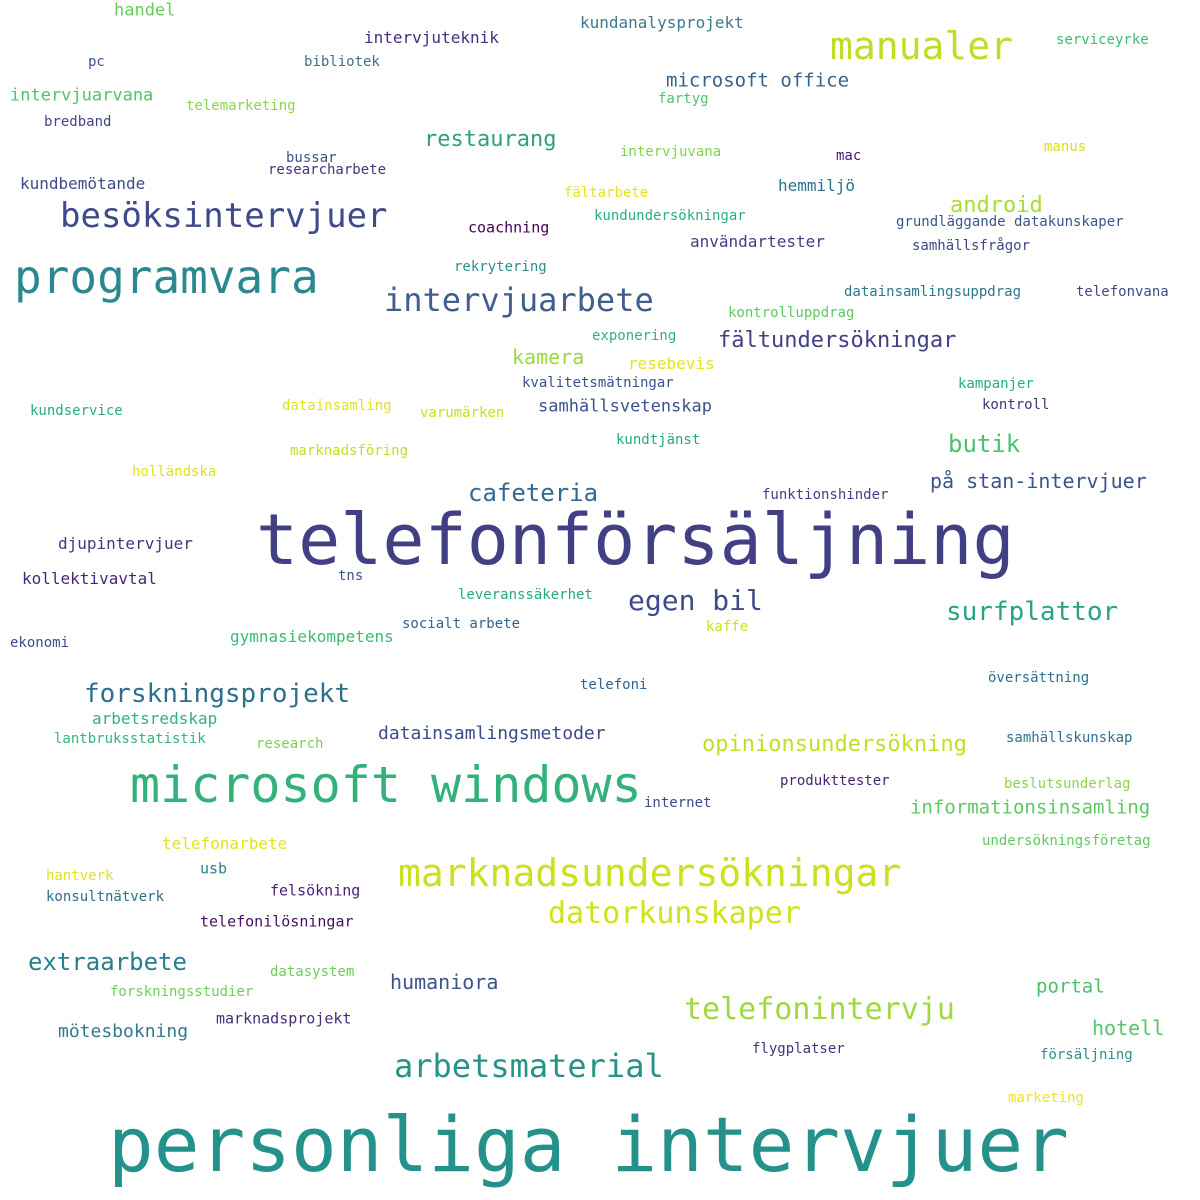  What do you see at coordinates (217, 694) in the screenshot?
I see `word-cloud-term: forskningsprojekt` at bounding box center [217, 694].